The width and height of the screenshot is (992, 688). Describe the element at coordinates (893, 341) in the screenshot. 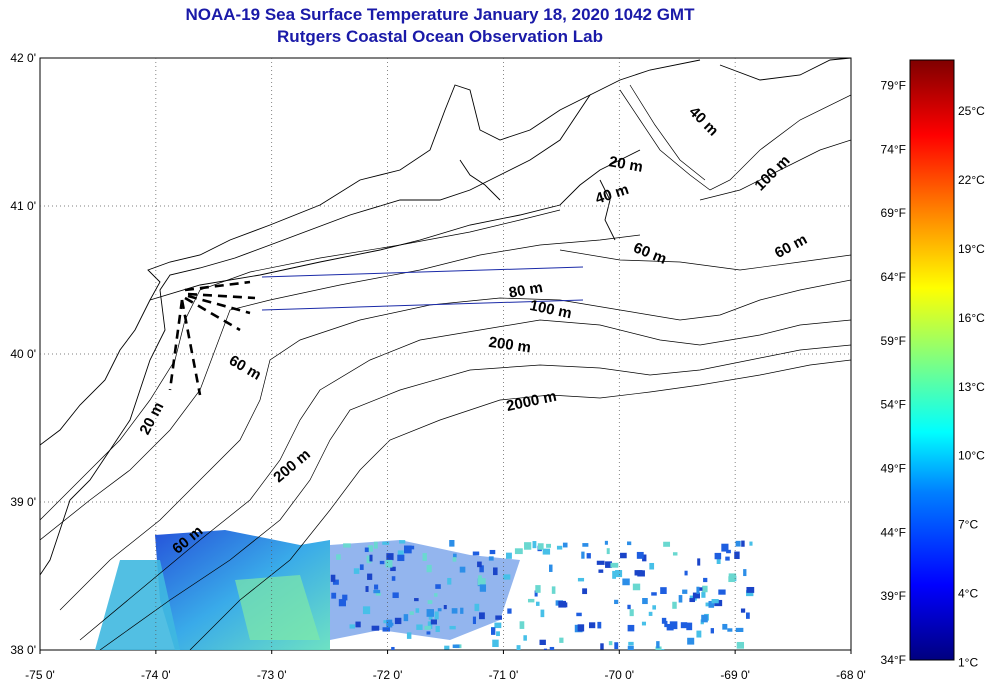

I see `colorbar-f-label: 59°F` at that location.